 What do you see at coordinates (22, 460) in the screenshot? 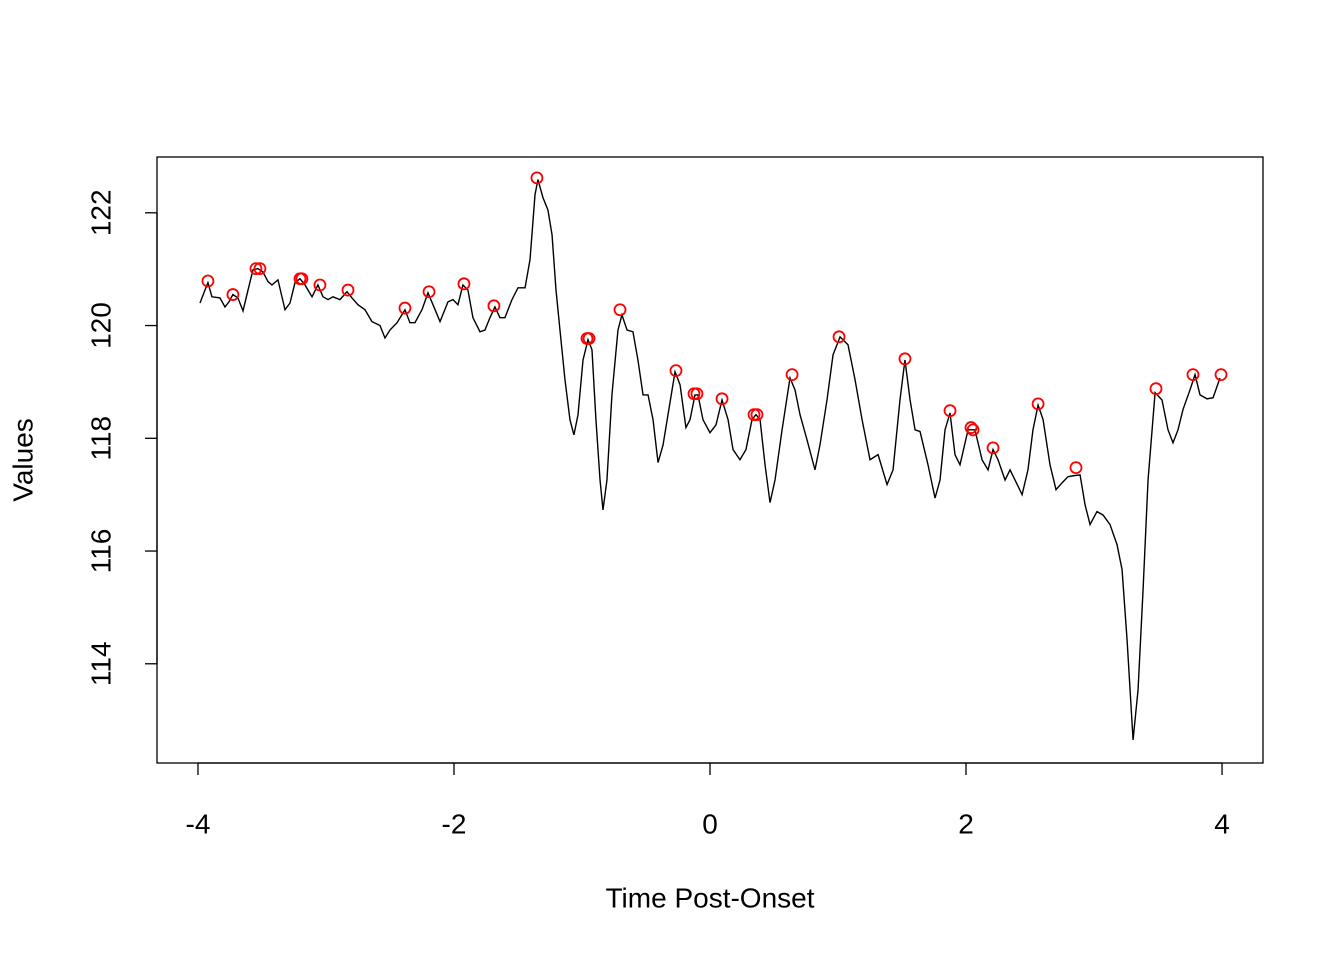
I see `y-axis-label: Values` at bounding box center [22, 460].